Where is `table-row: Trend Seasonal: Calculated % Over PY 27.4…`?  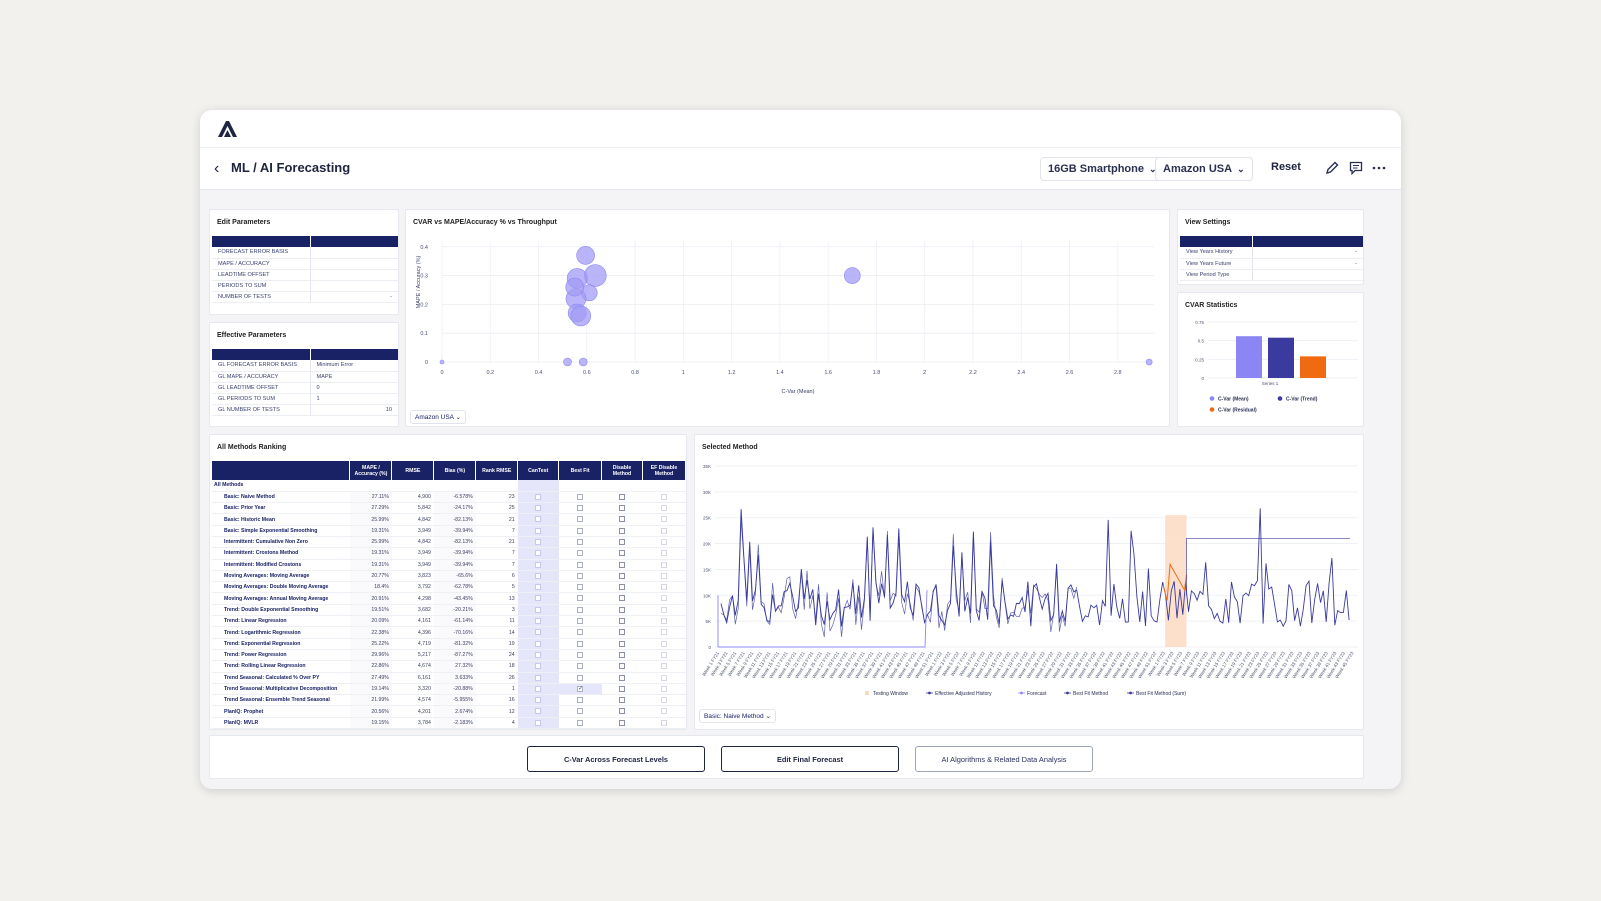
table-row: Trend Seasonal: Calculated % Over PY 27.4… is located at coordinates (449, 678).